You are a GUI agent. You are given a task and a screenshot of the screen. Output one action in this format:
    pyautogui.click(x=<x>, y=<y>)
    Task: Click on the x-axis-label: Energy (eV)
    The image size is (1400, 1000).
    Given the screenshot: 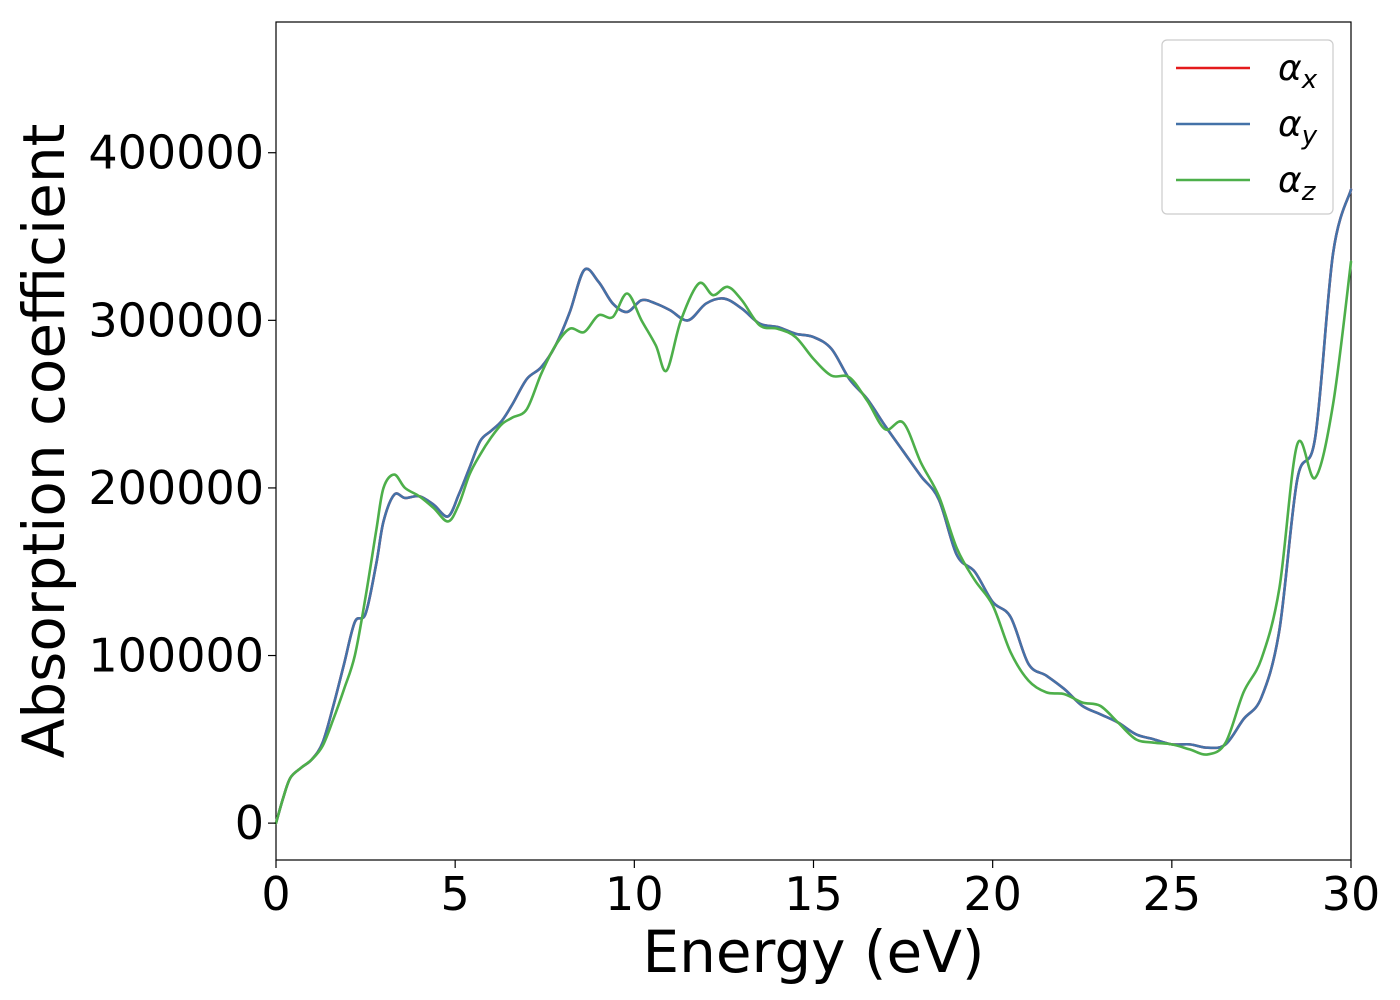 What is the action you would take?
    pyautogui.click(x=813, y=952)
    